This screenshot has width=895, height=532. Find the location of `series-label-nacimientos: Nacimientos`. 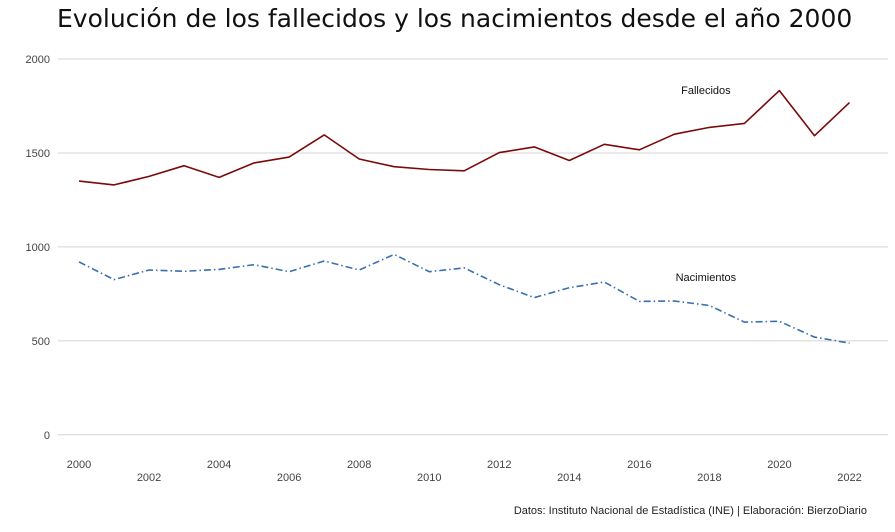

series-label-nacimientos: Nacimientos is located at coordinates (706, 278).